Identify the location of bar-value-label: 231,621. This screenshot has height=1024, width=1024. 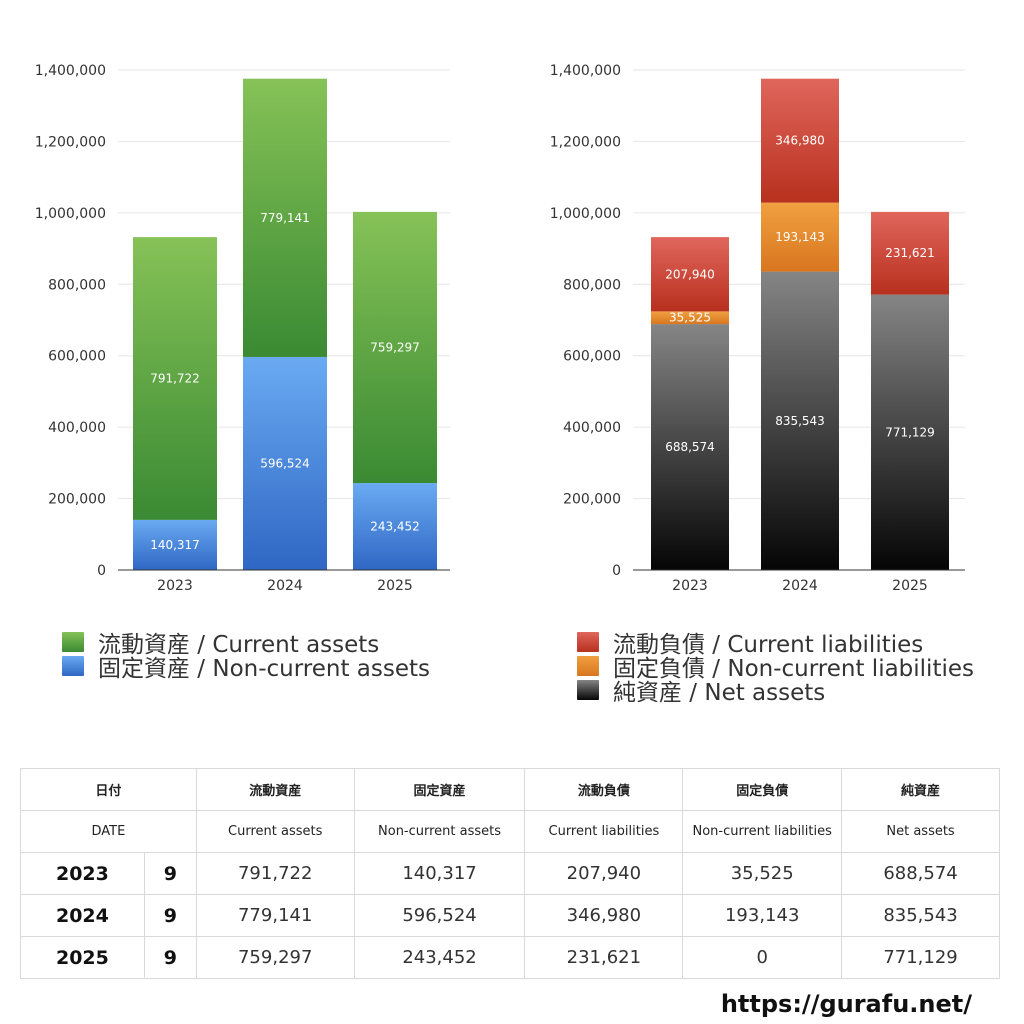
(910, 253).